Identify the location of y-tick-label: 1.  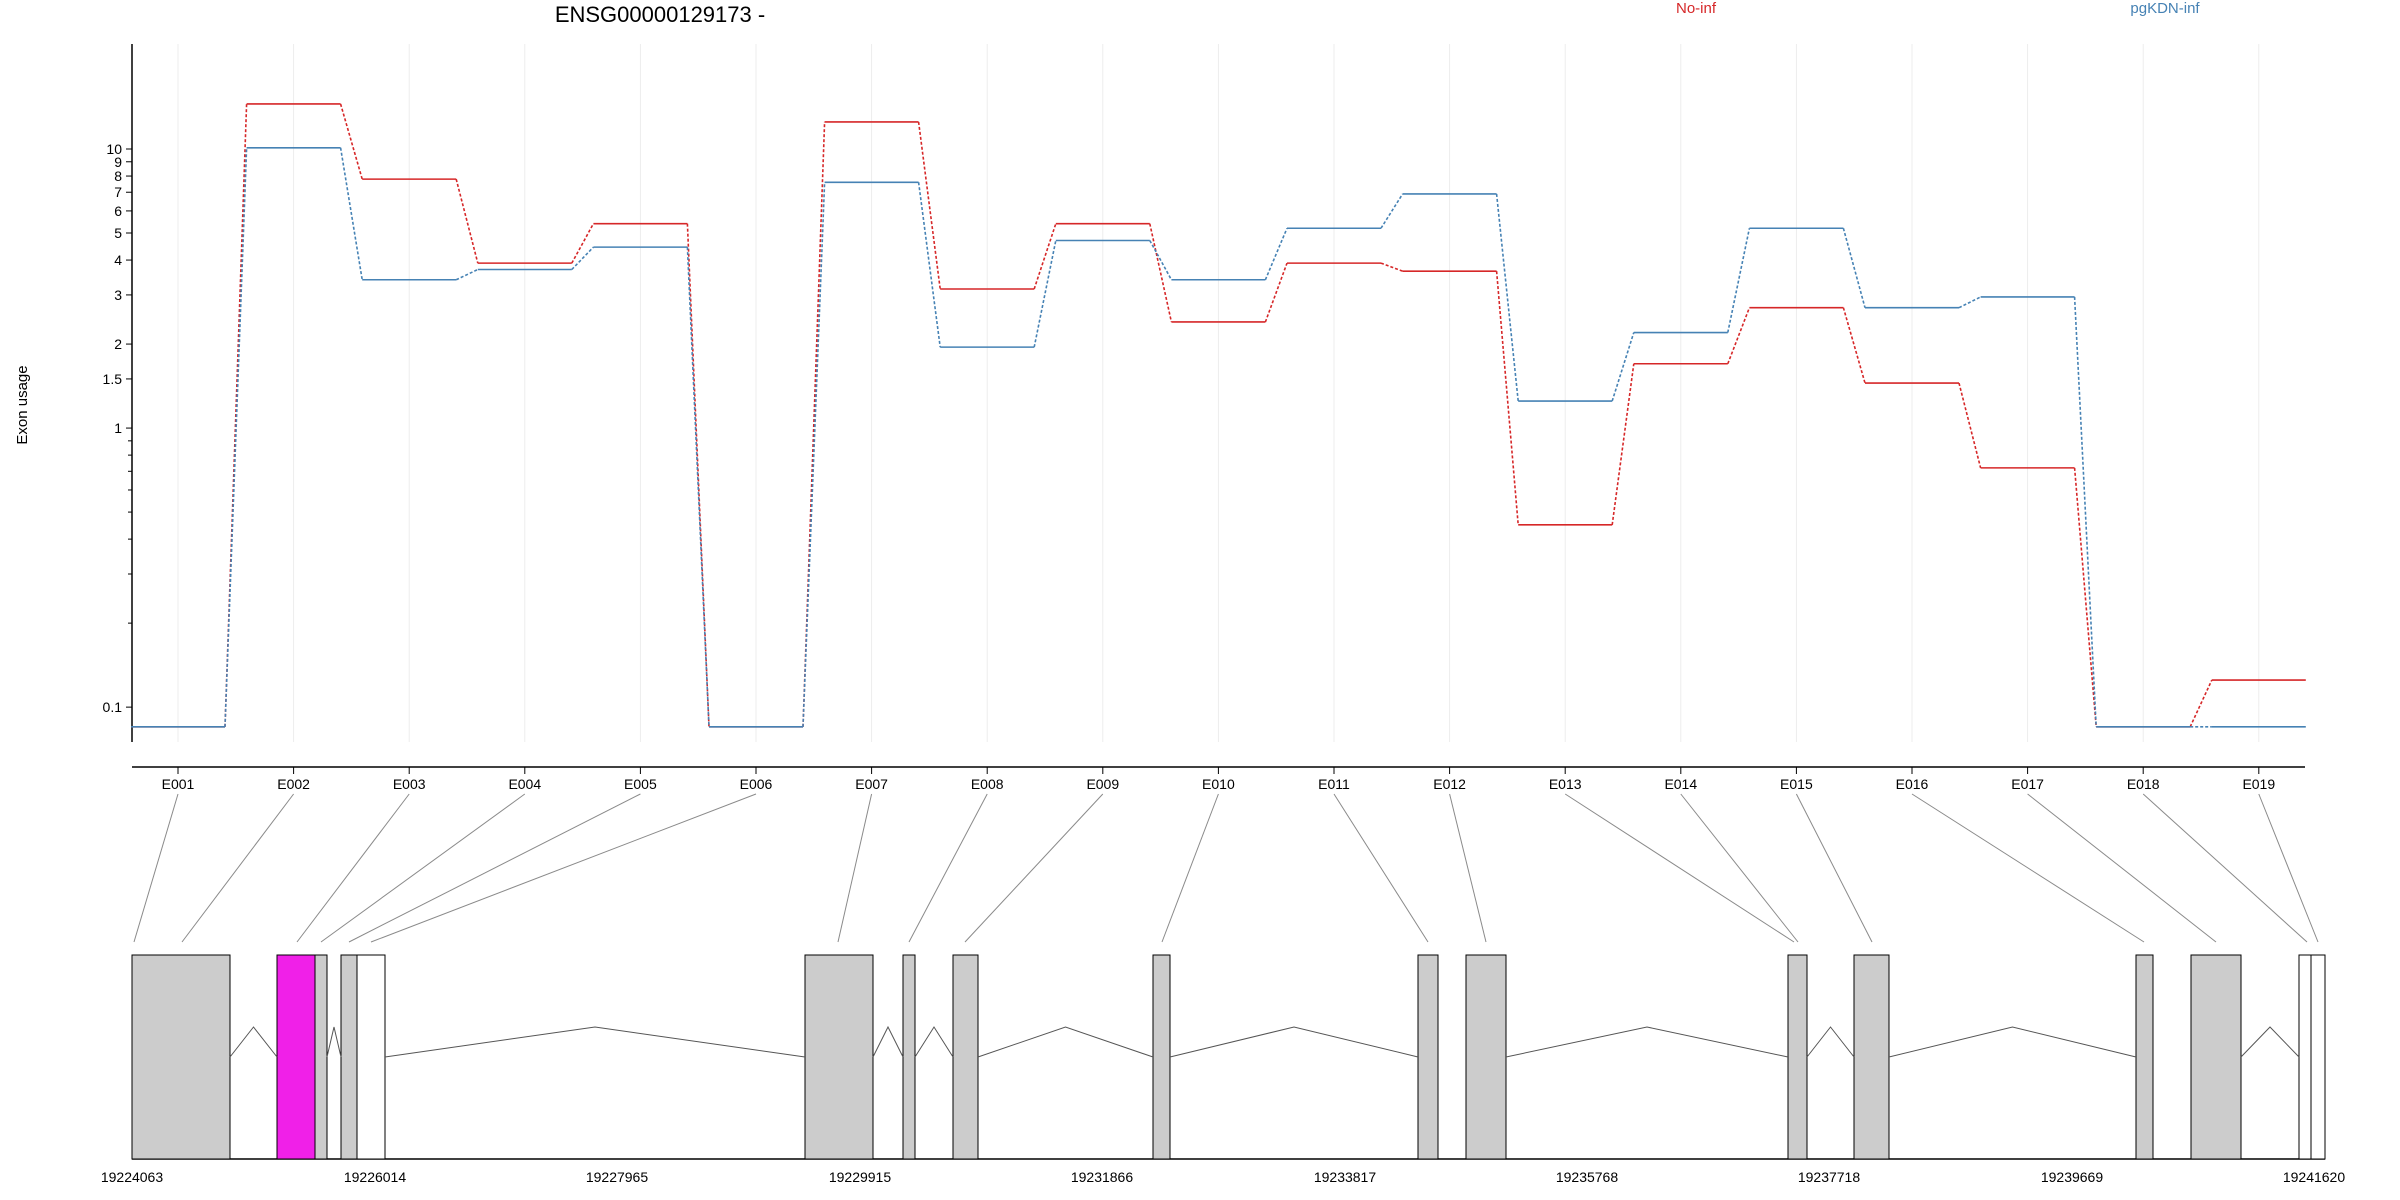
(118, 428).